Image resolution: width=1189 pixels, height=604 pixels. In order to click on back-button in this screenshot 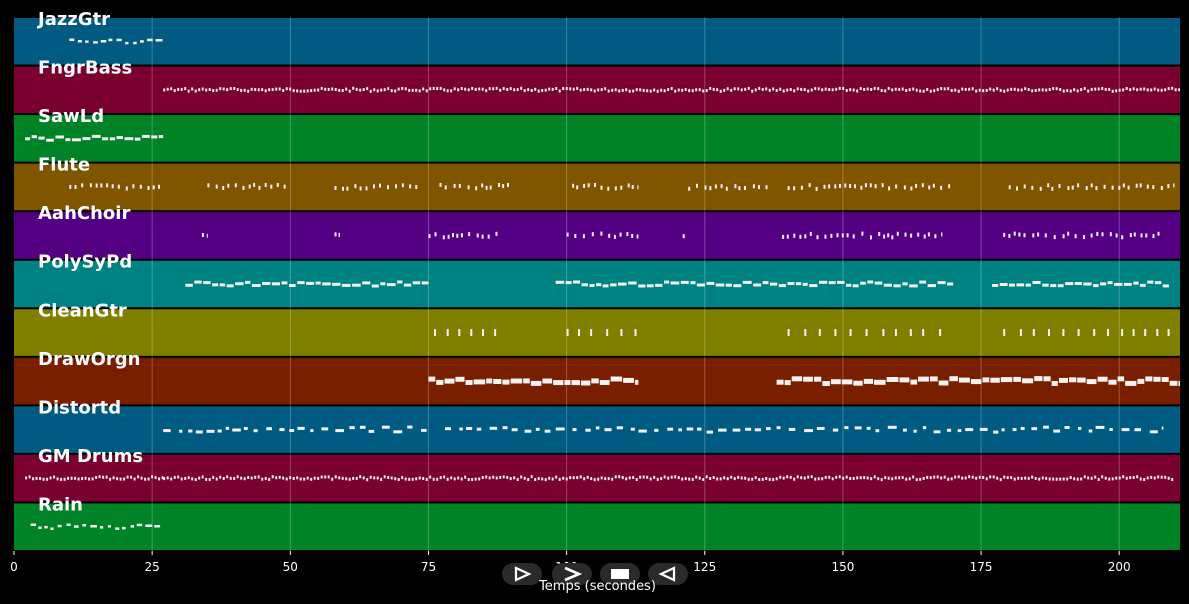, I will do `click(668, 574)`.